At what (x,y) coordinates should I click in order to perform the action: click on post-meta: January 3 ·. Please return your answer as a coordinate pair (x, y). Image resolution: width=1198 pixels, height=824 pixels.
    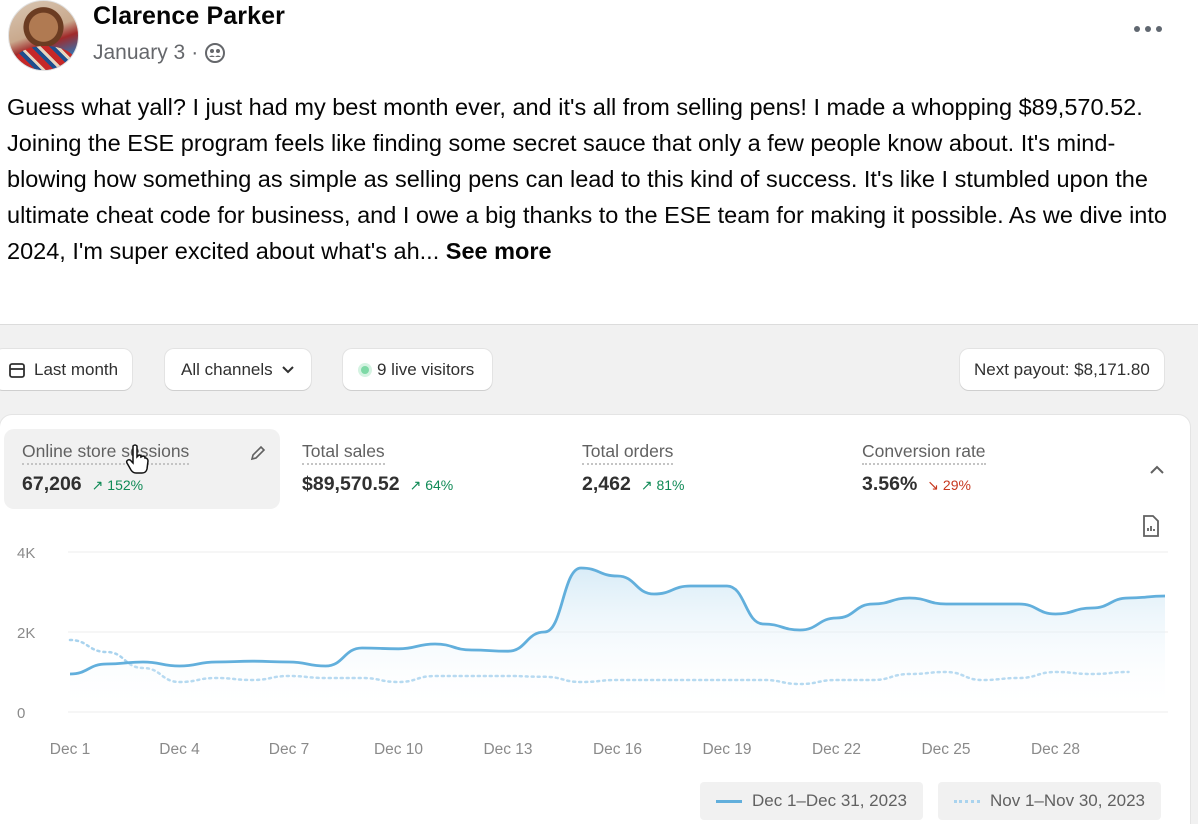
    Looking at the image, I should click on (159, 53).